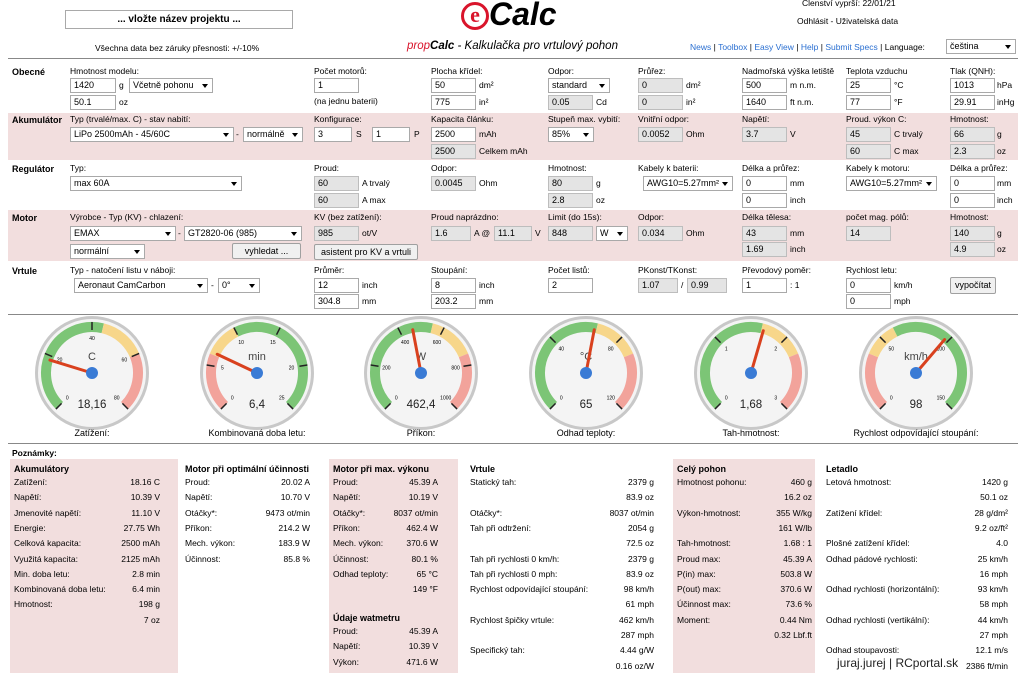  Describe the element at coordinates (995, 482) in the screenshot. I see `results-plane-value: 1420 g` at that location.